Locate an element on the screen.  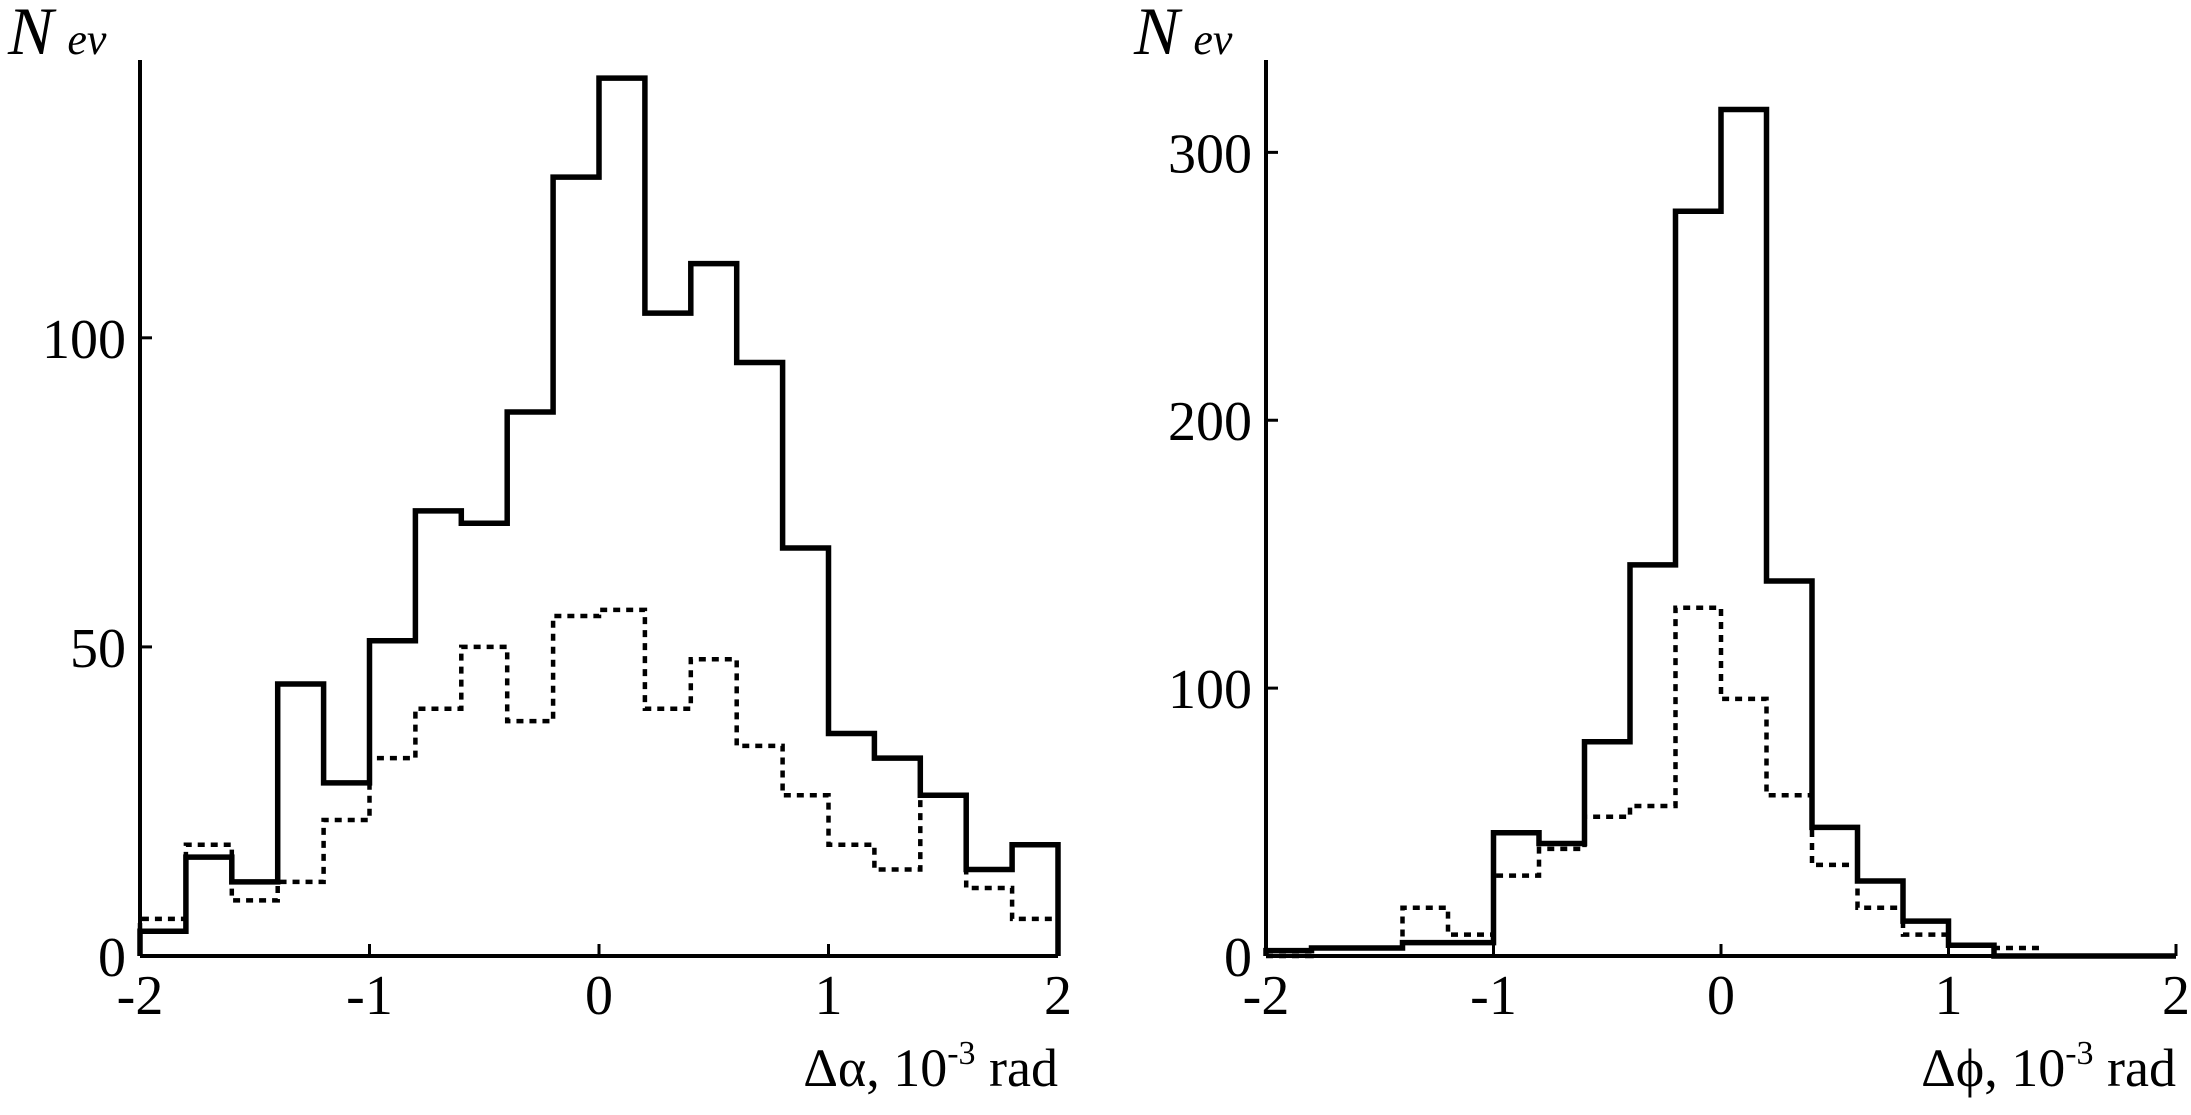
x-axis-label: Δϕ, 10-3 rad is located at coordinates (2048, 1066).